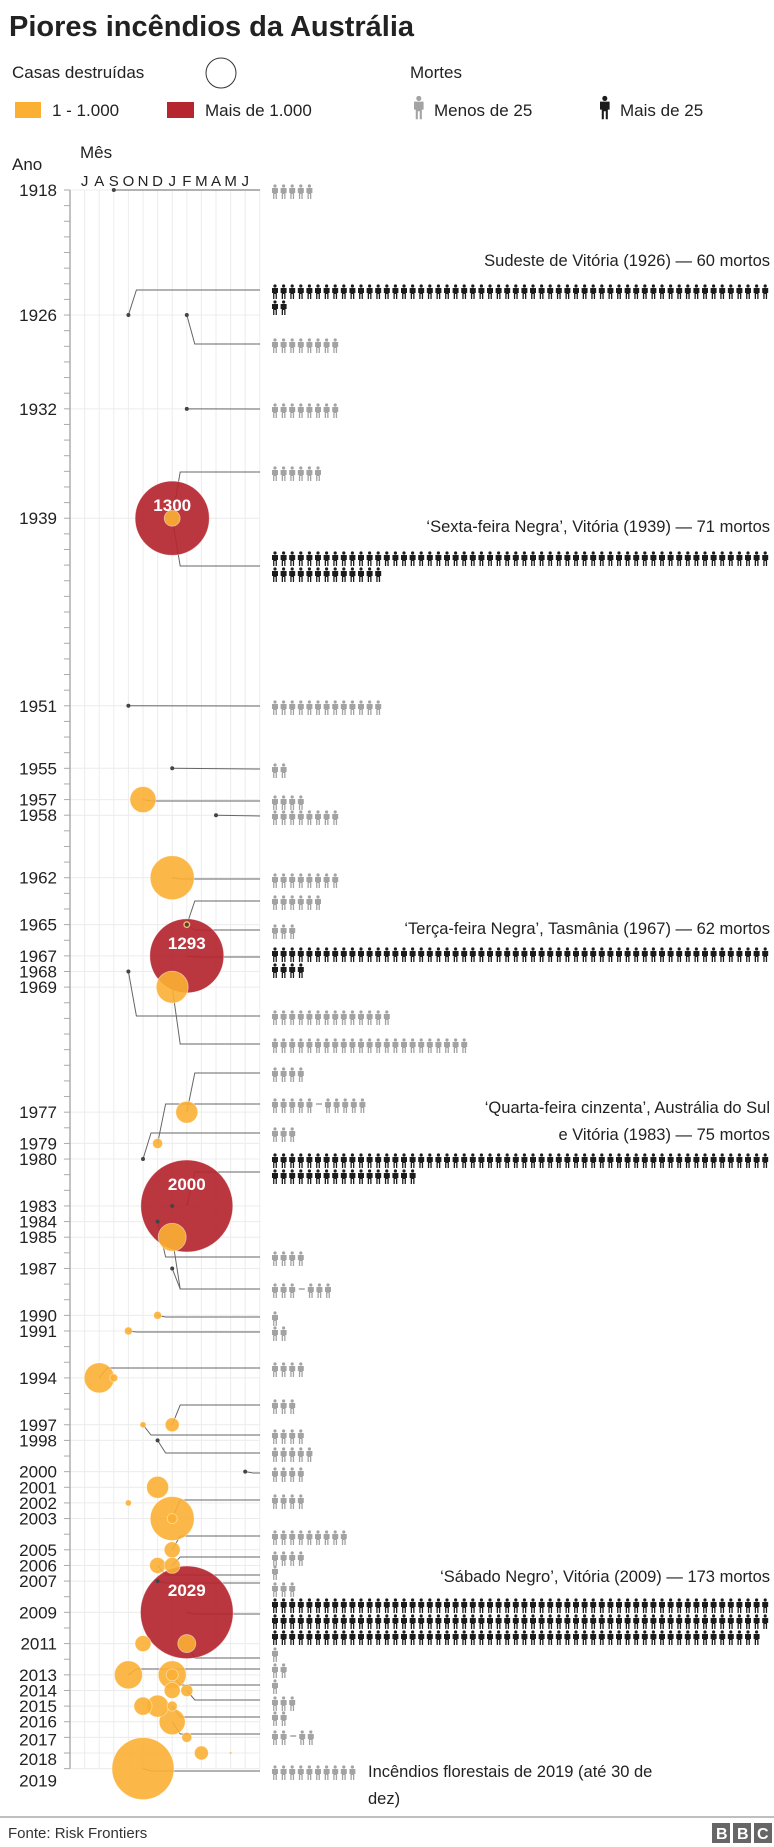  What do you see at coordinates (179, 1373) in the screenshot?
I see `leader-line` at bounding box center [179, 1373].